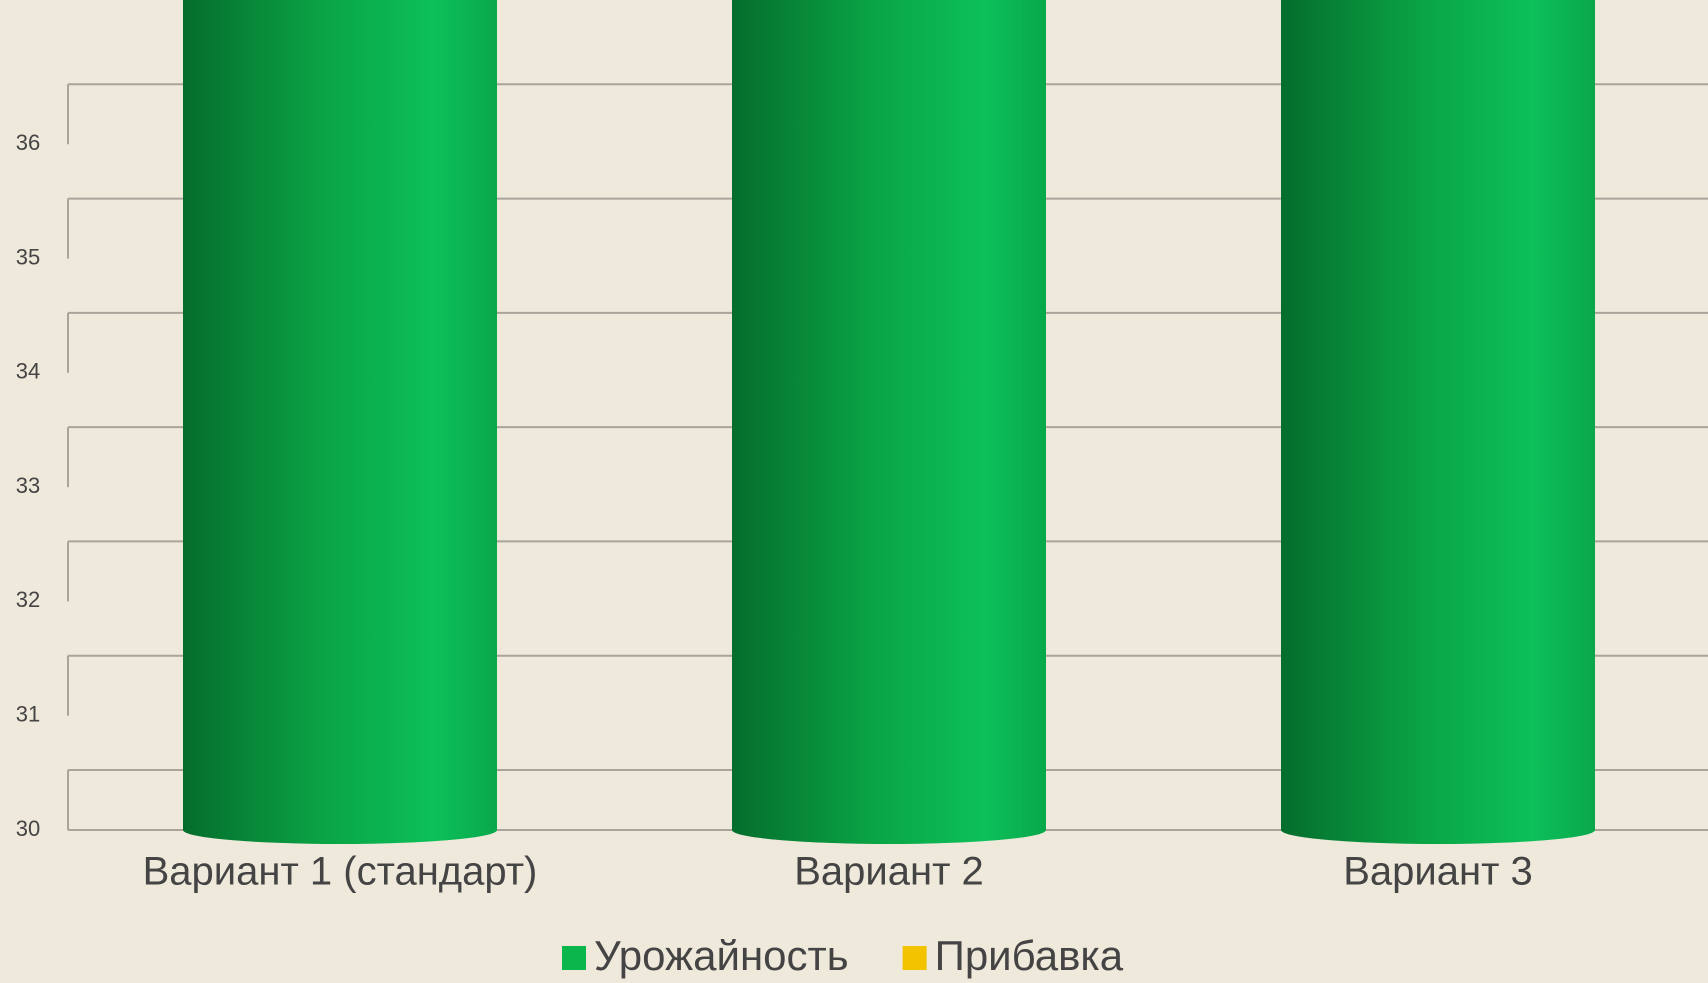  I want to click on legend-label: Прибавка, so click(1029, 955).